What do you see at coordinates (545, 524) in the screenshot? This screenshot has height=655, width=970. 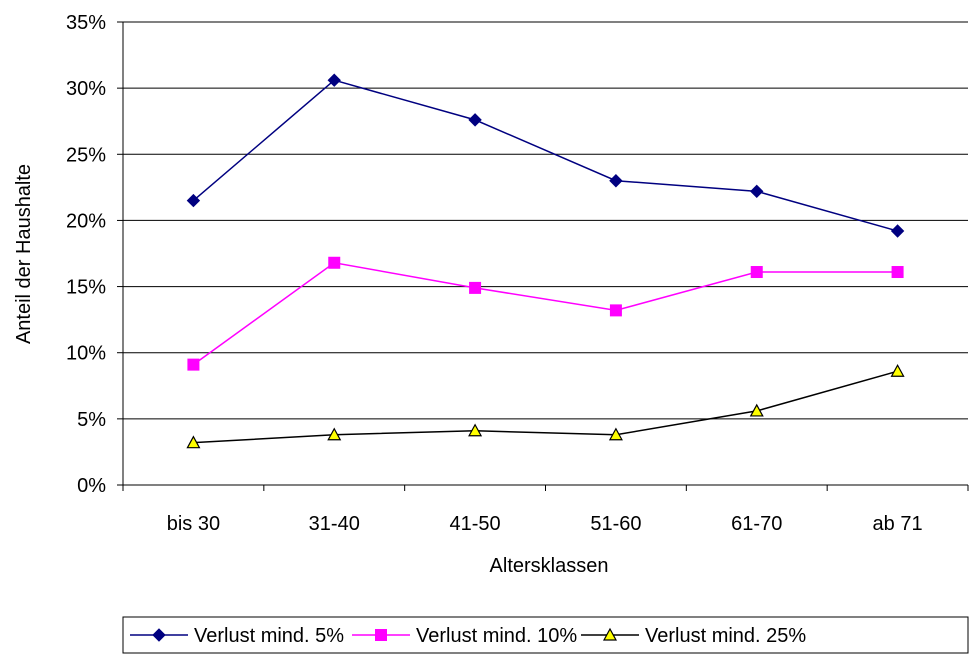 I see `x-tick-labels: bis 30 31-40 41-50 51-60 61-70 ab 71` at bounding box center [545, 524].